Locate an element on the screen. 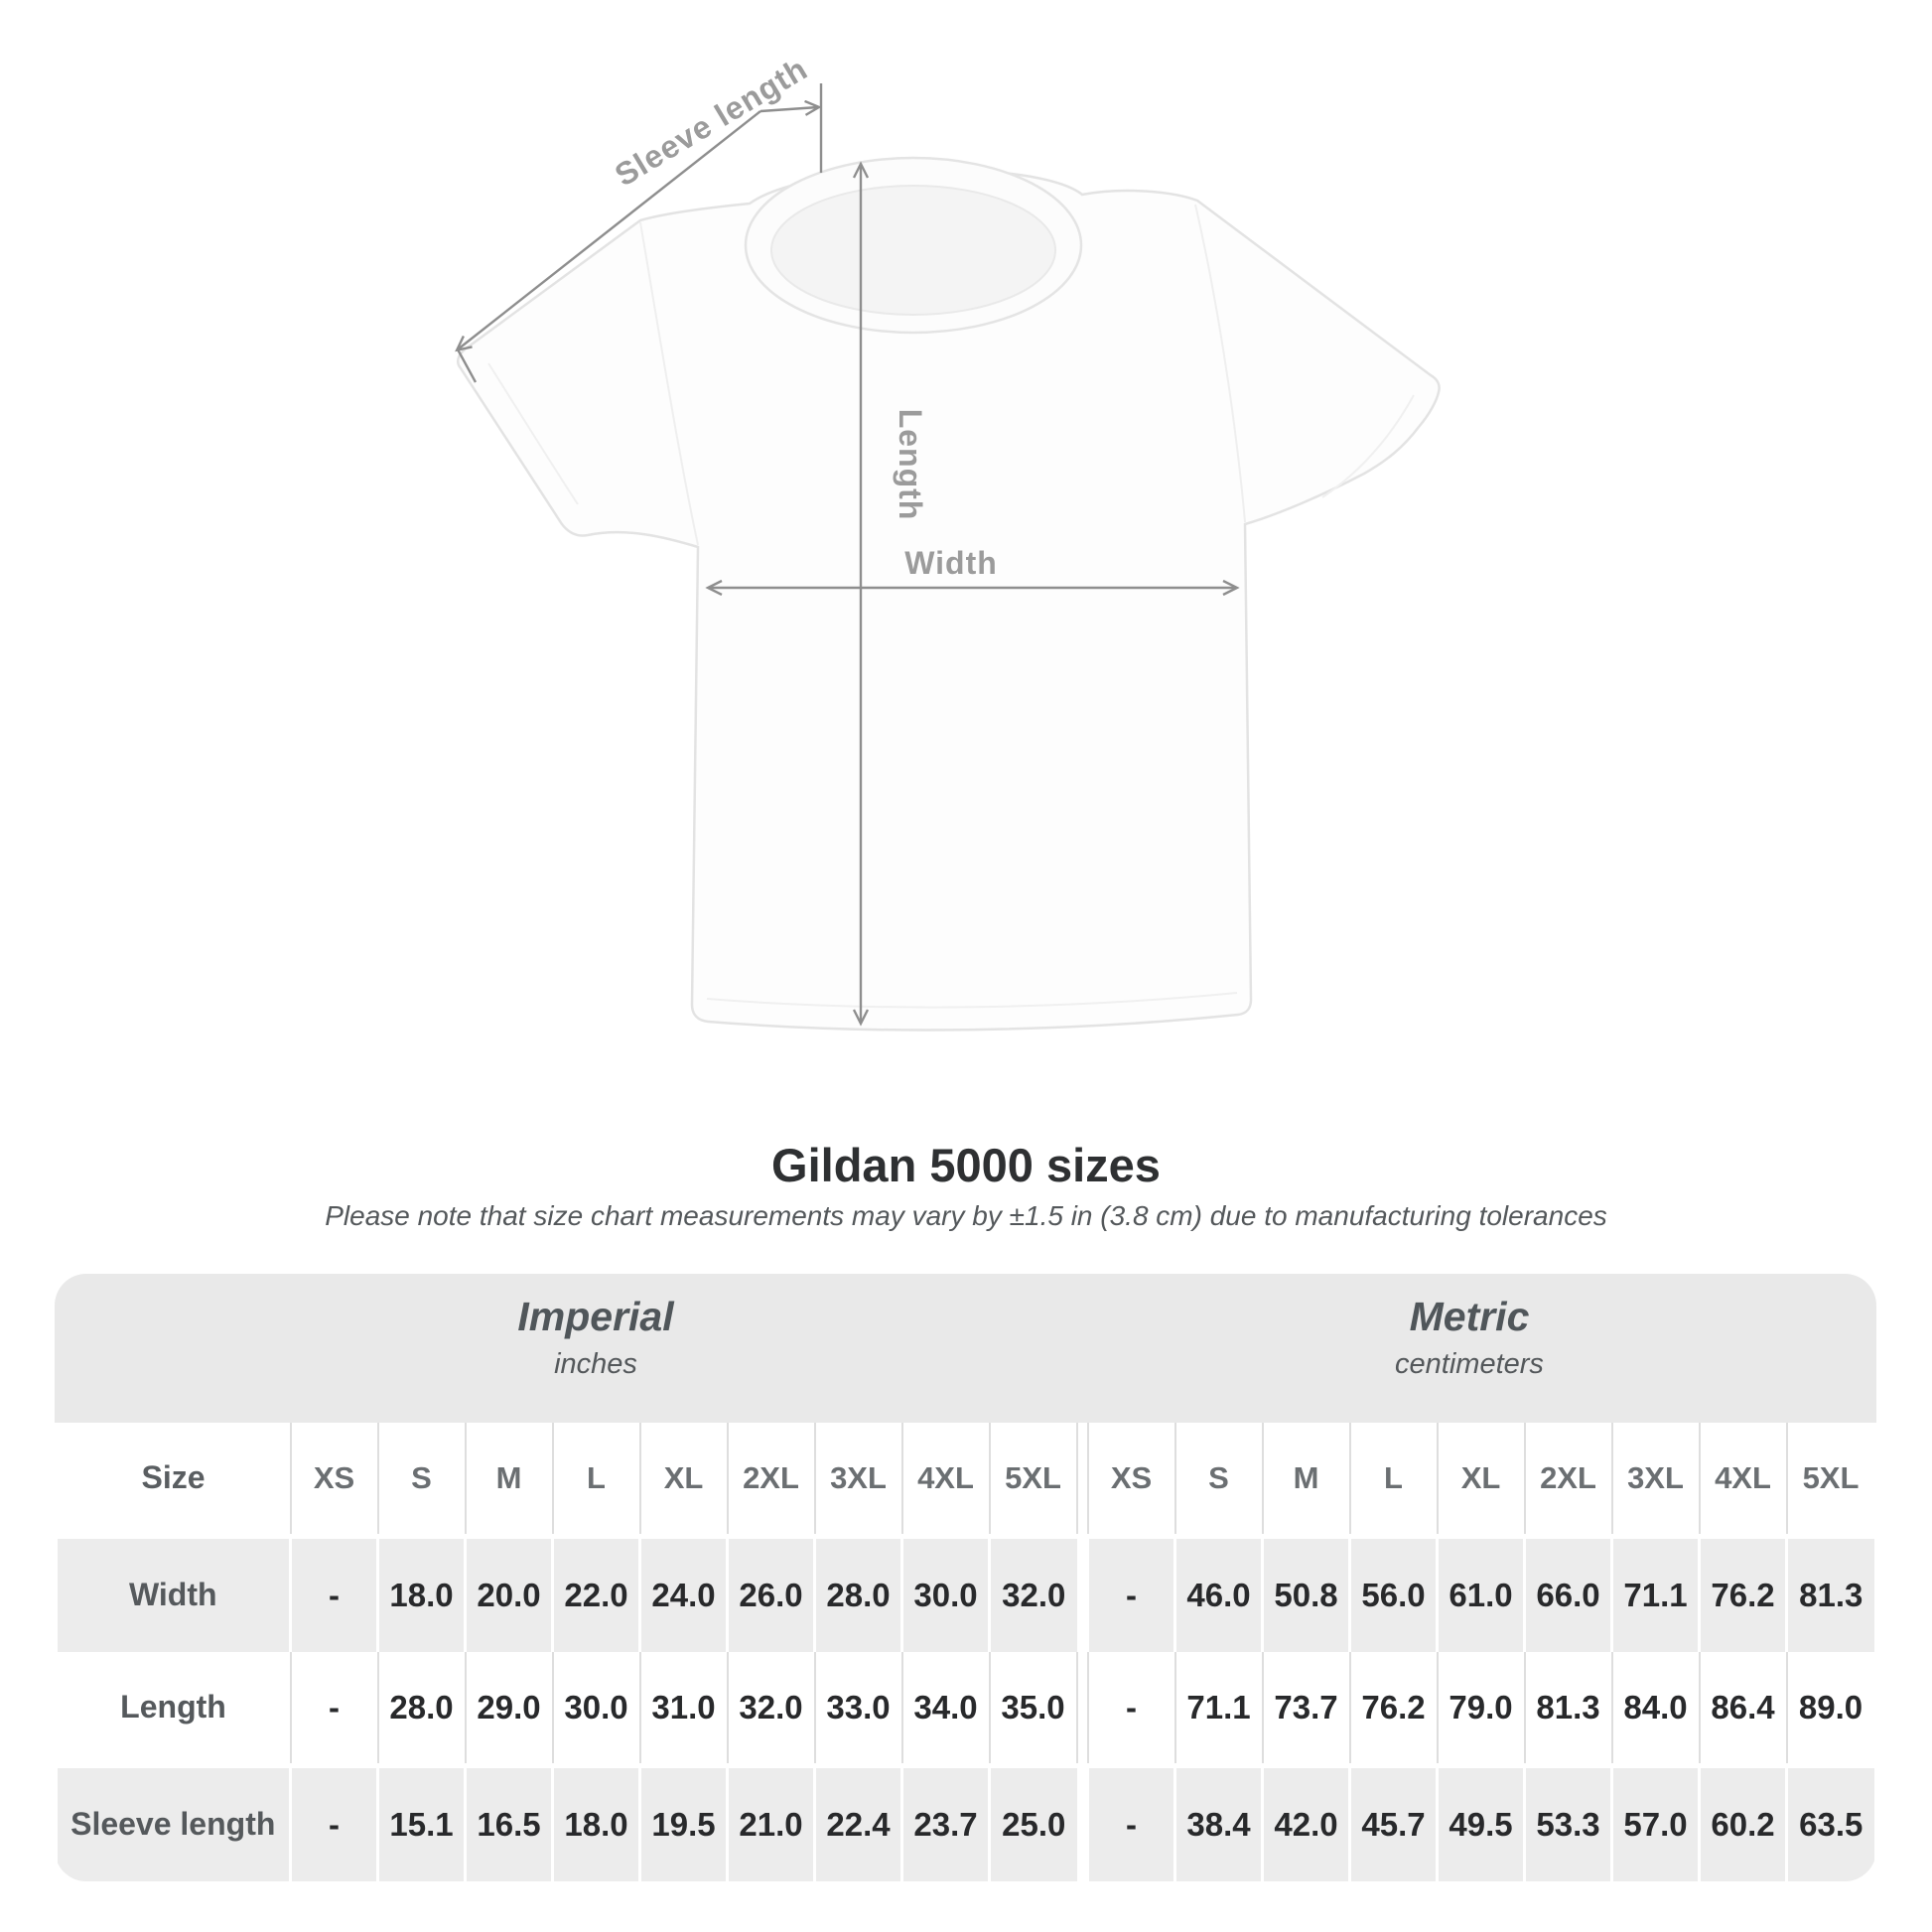  width-label: Width is located at coordinates (951, 563).